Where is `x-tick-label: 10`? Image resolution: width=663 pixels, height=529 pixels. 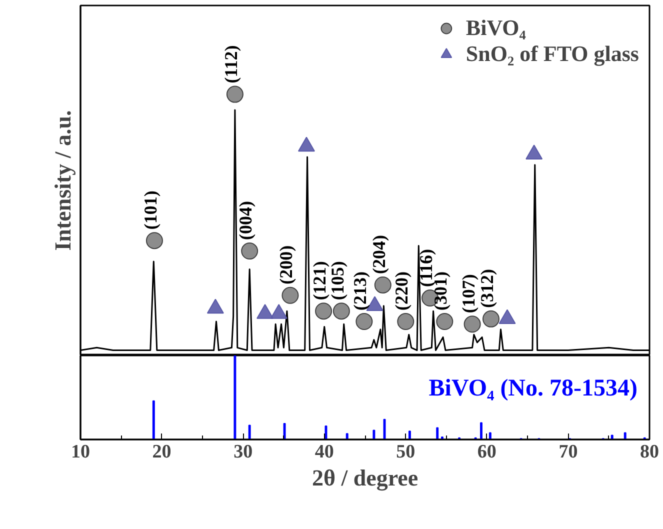 x-tick-label: 10 is located at coordinates (80, 452).